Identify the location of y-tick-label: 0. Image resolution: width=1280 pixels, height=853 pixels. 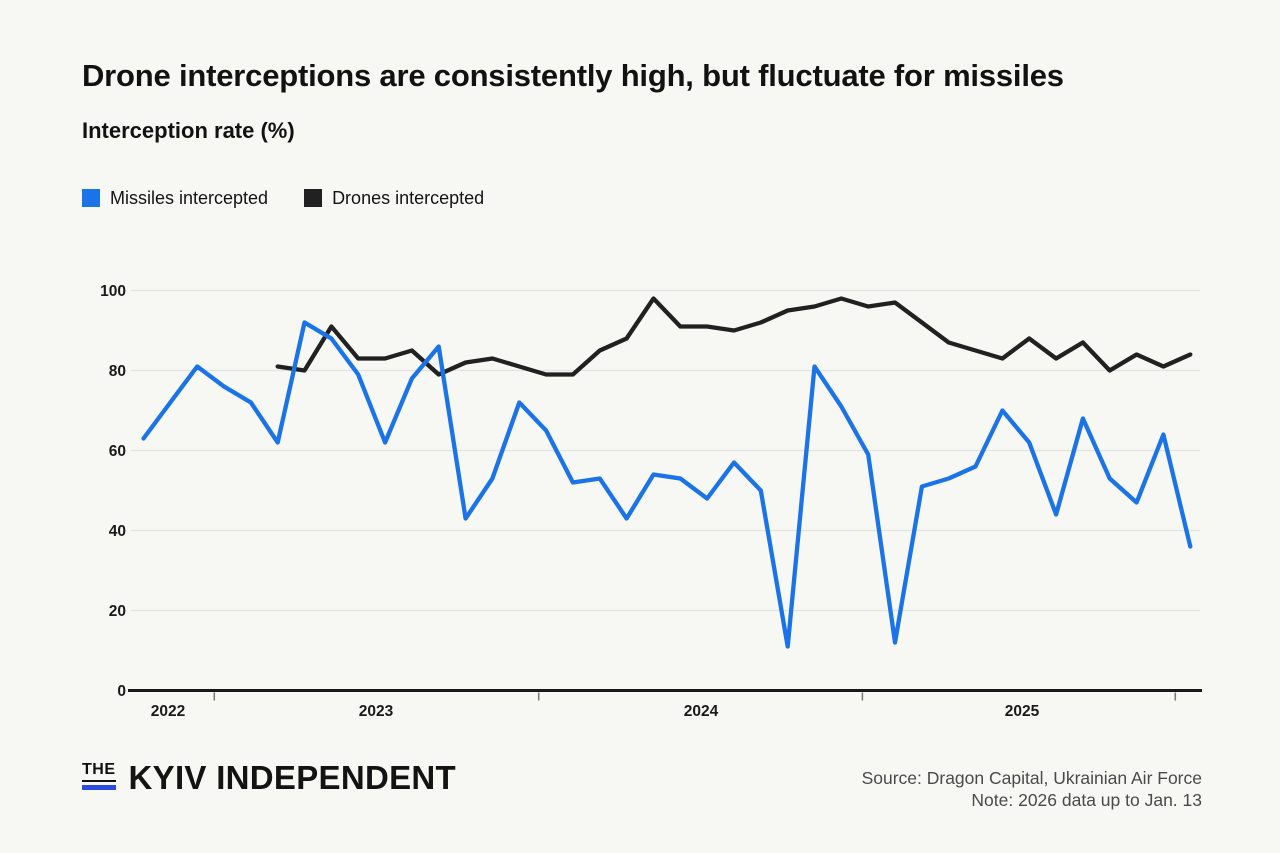
(121, 691).